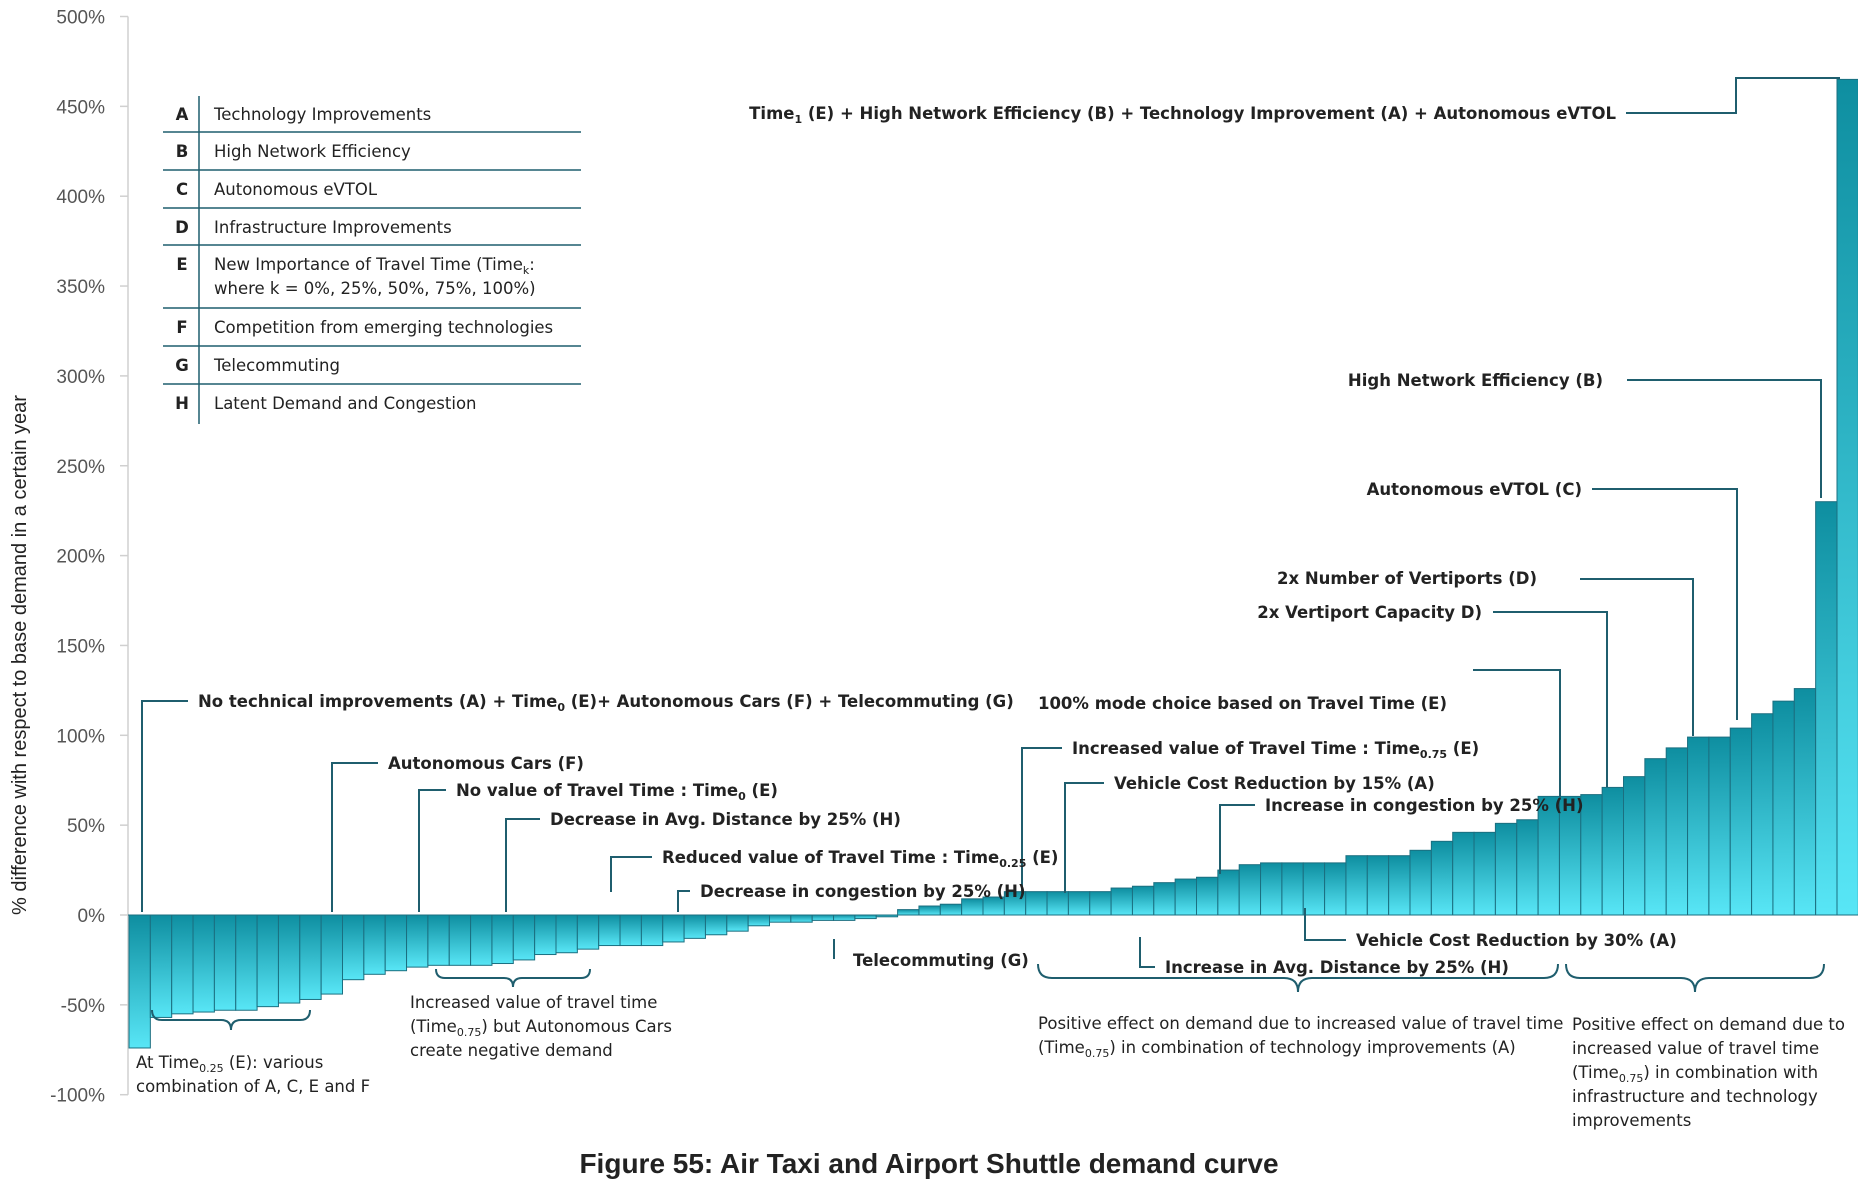  I want to click on bracket-note-line-text: combination of A, C, E and F, so click(253, 1086).